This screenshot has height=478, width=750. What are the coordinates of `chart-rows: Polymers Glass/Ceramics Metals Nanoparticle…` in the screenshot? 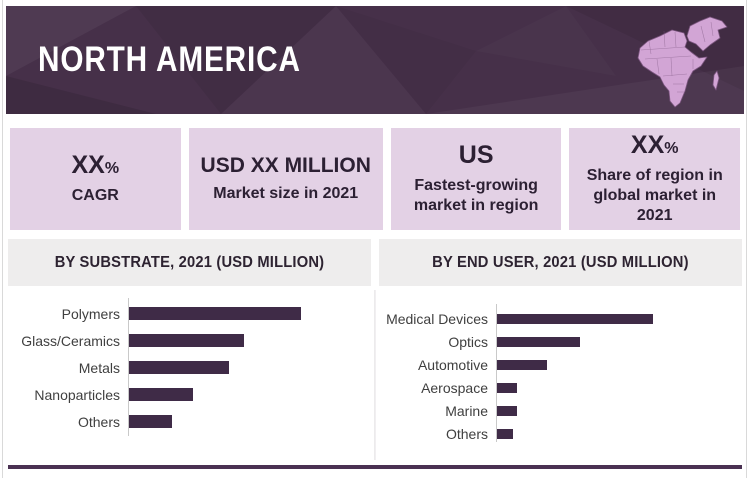 It's located at (191, 362).